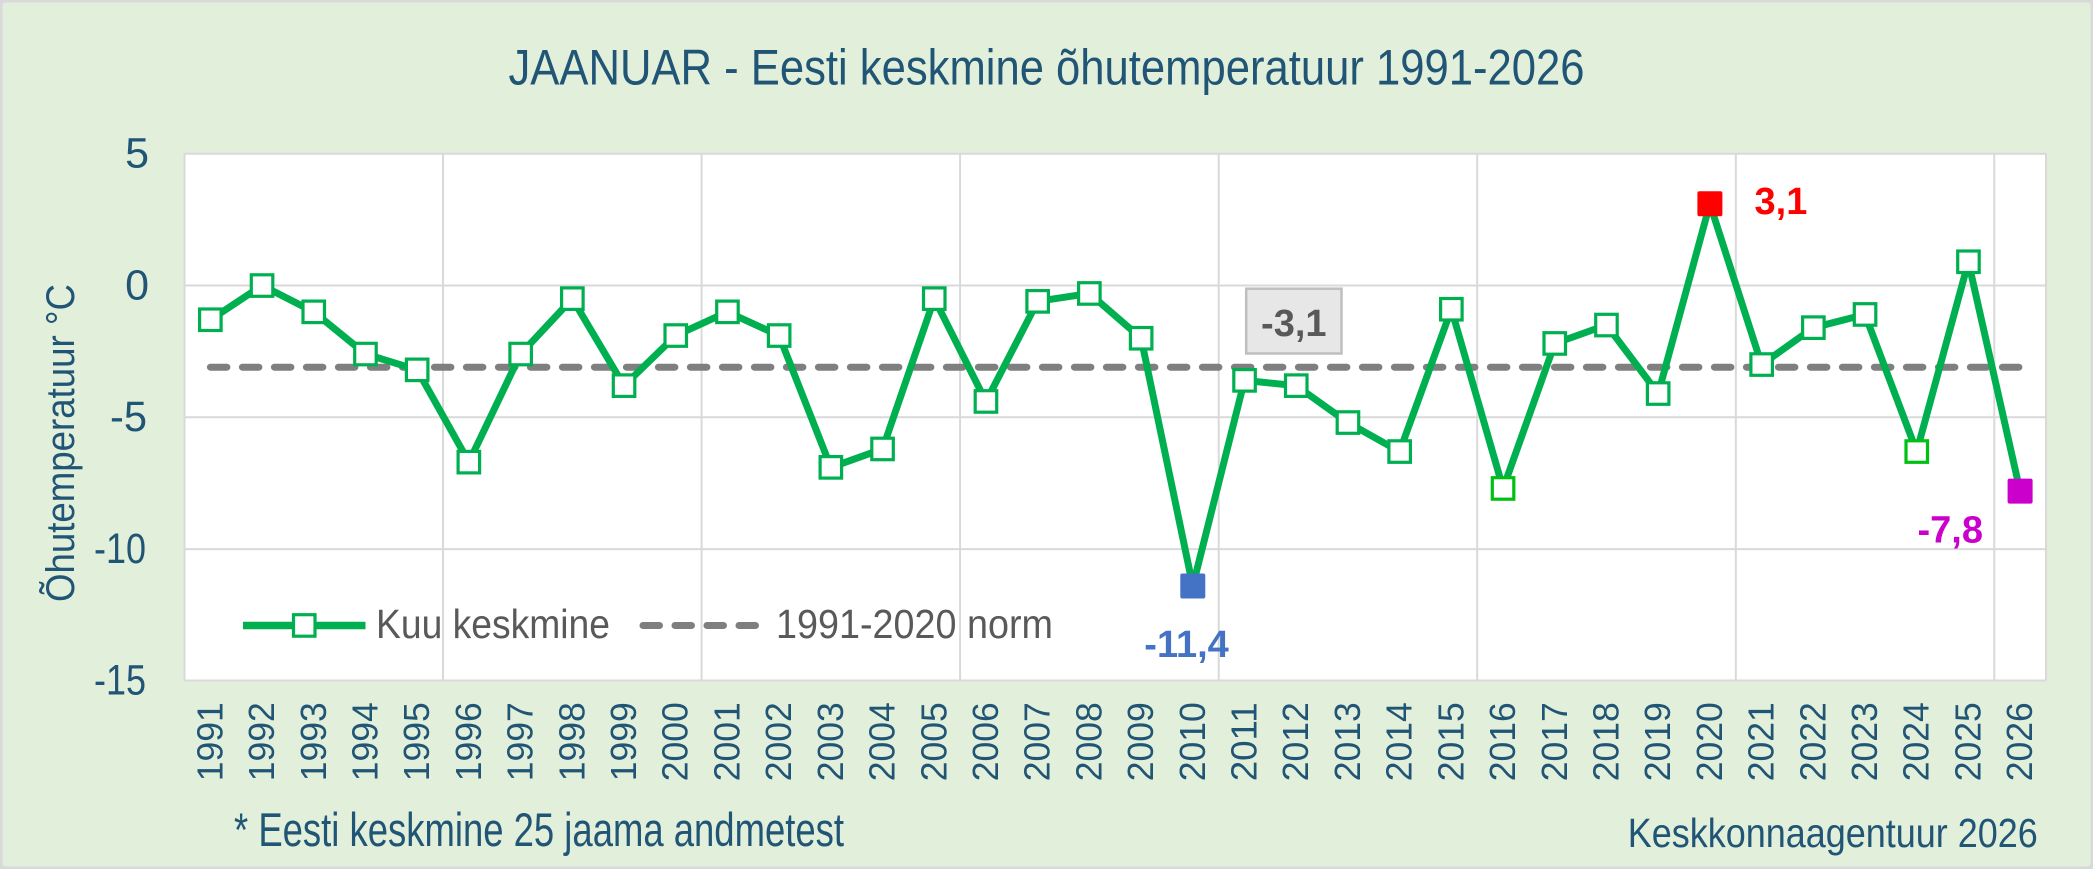  What do you see at coordinates (365, 741) in the screenshot?
I see `svg-text: 1994` at bounding box center [365, 741].